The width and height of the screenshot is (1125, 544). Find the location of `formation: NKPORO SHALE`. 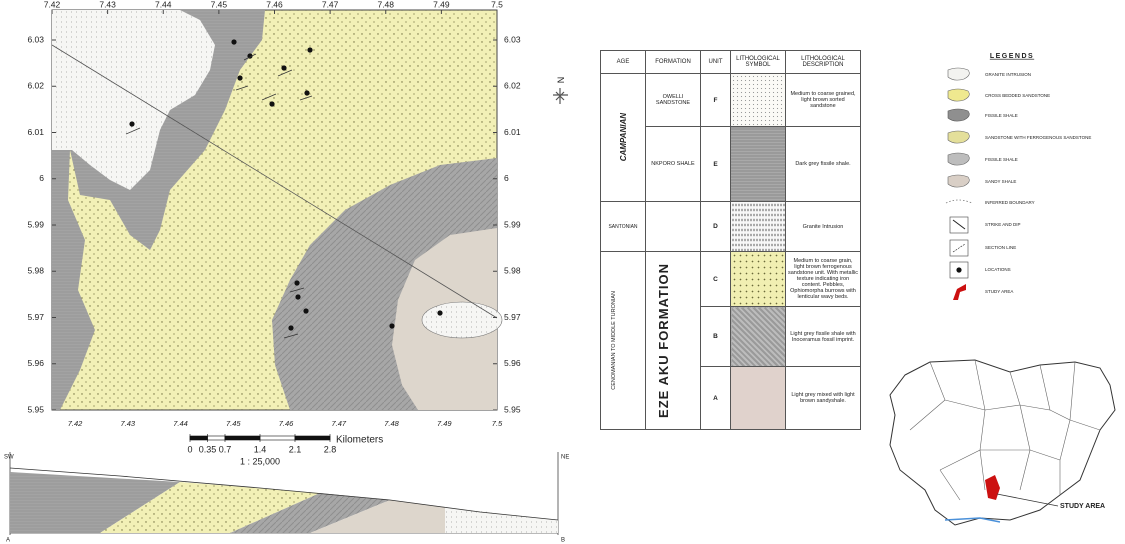

formation: NKPORO SHALE is located at coordinates (673, 164).